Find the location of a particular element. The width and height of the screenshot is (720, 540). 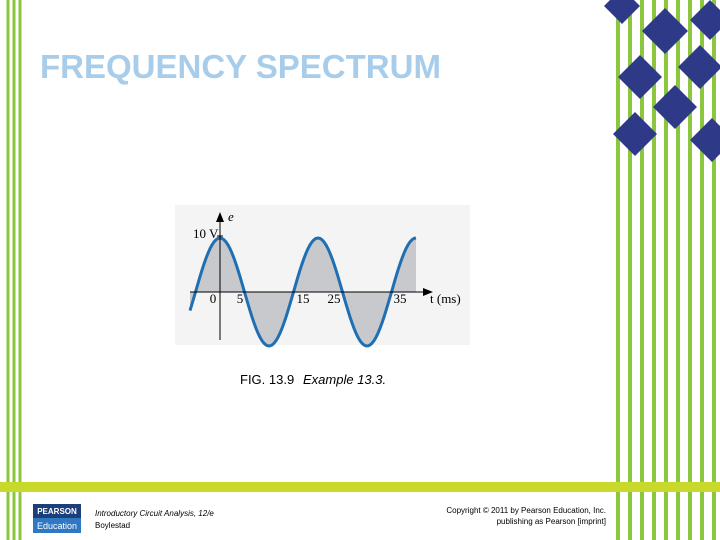

x-label: 15 is located at coordinates (303, 298).